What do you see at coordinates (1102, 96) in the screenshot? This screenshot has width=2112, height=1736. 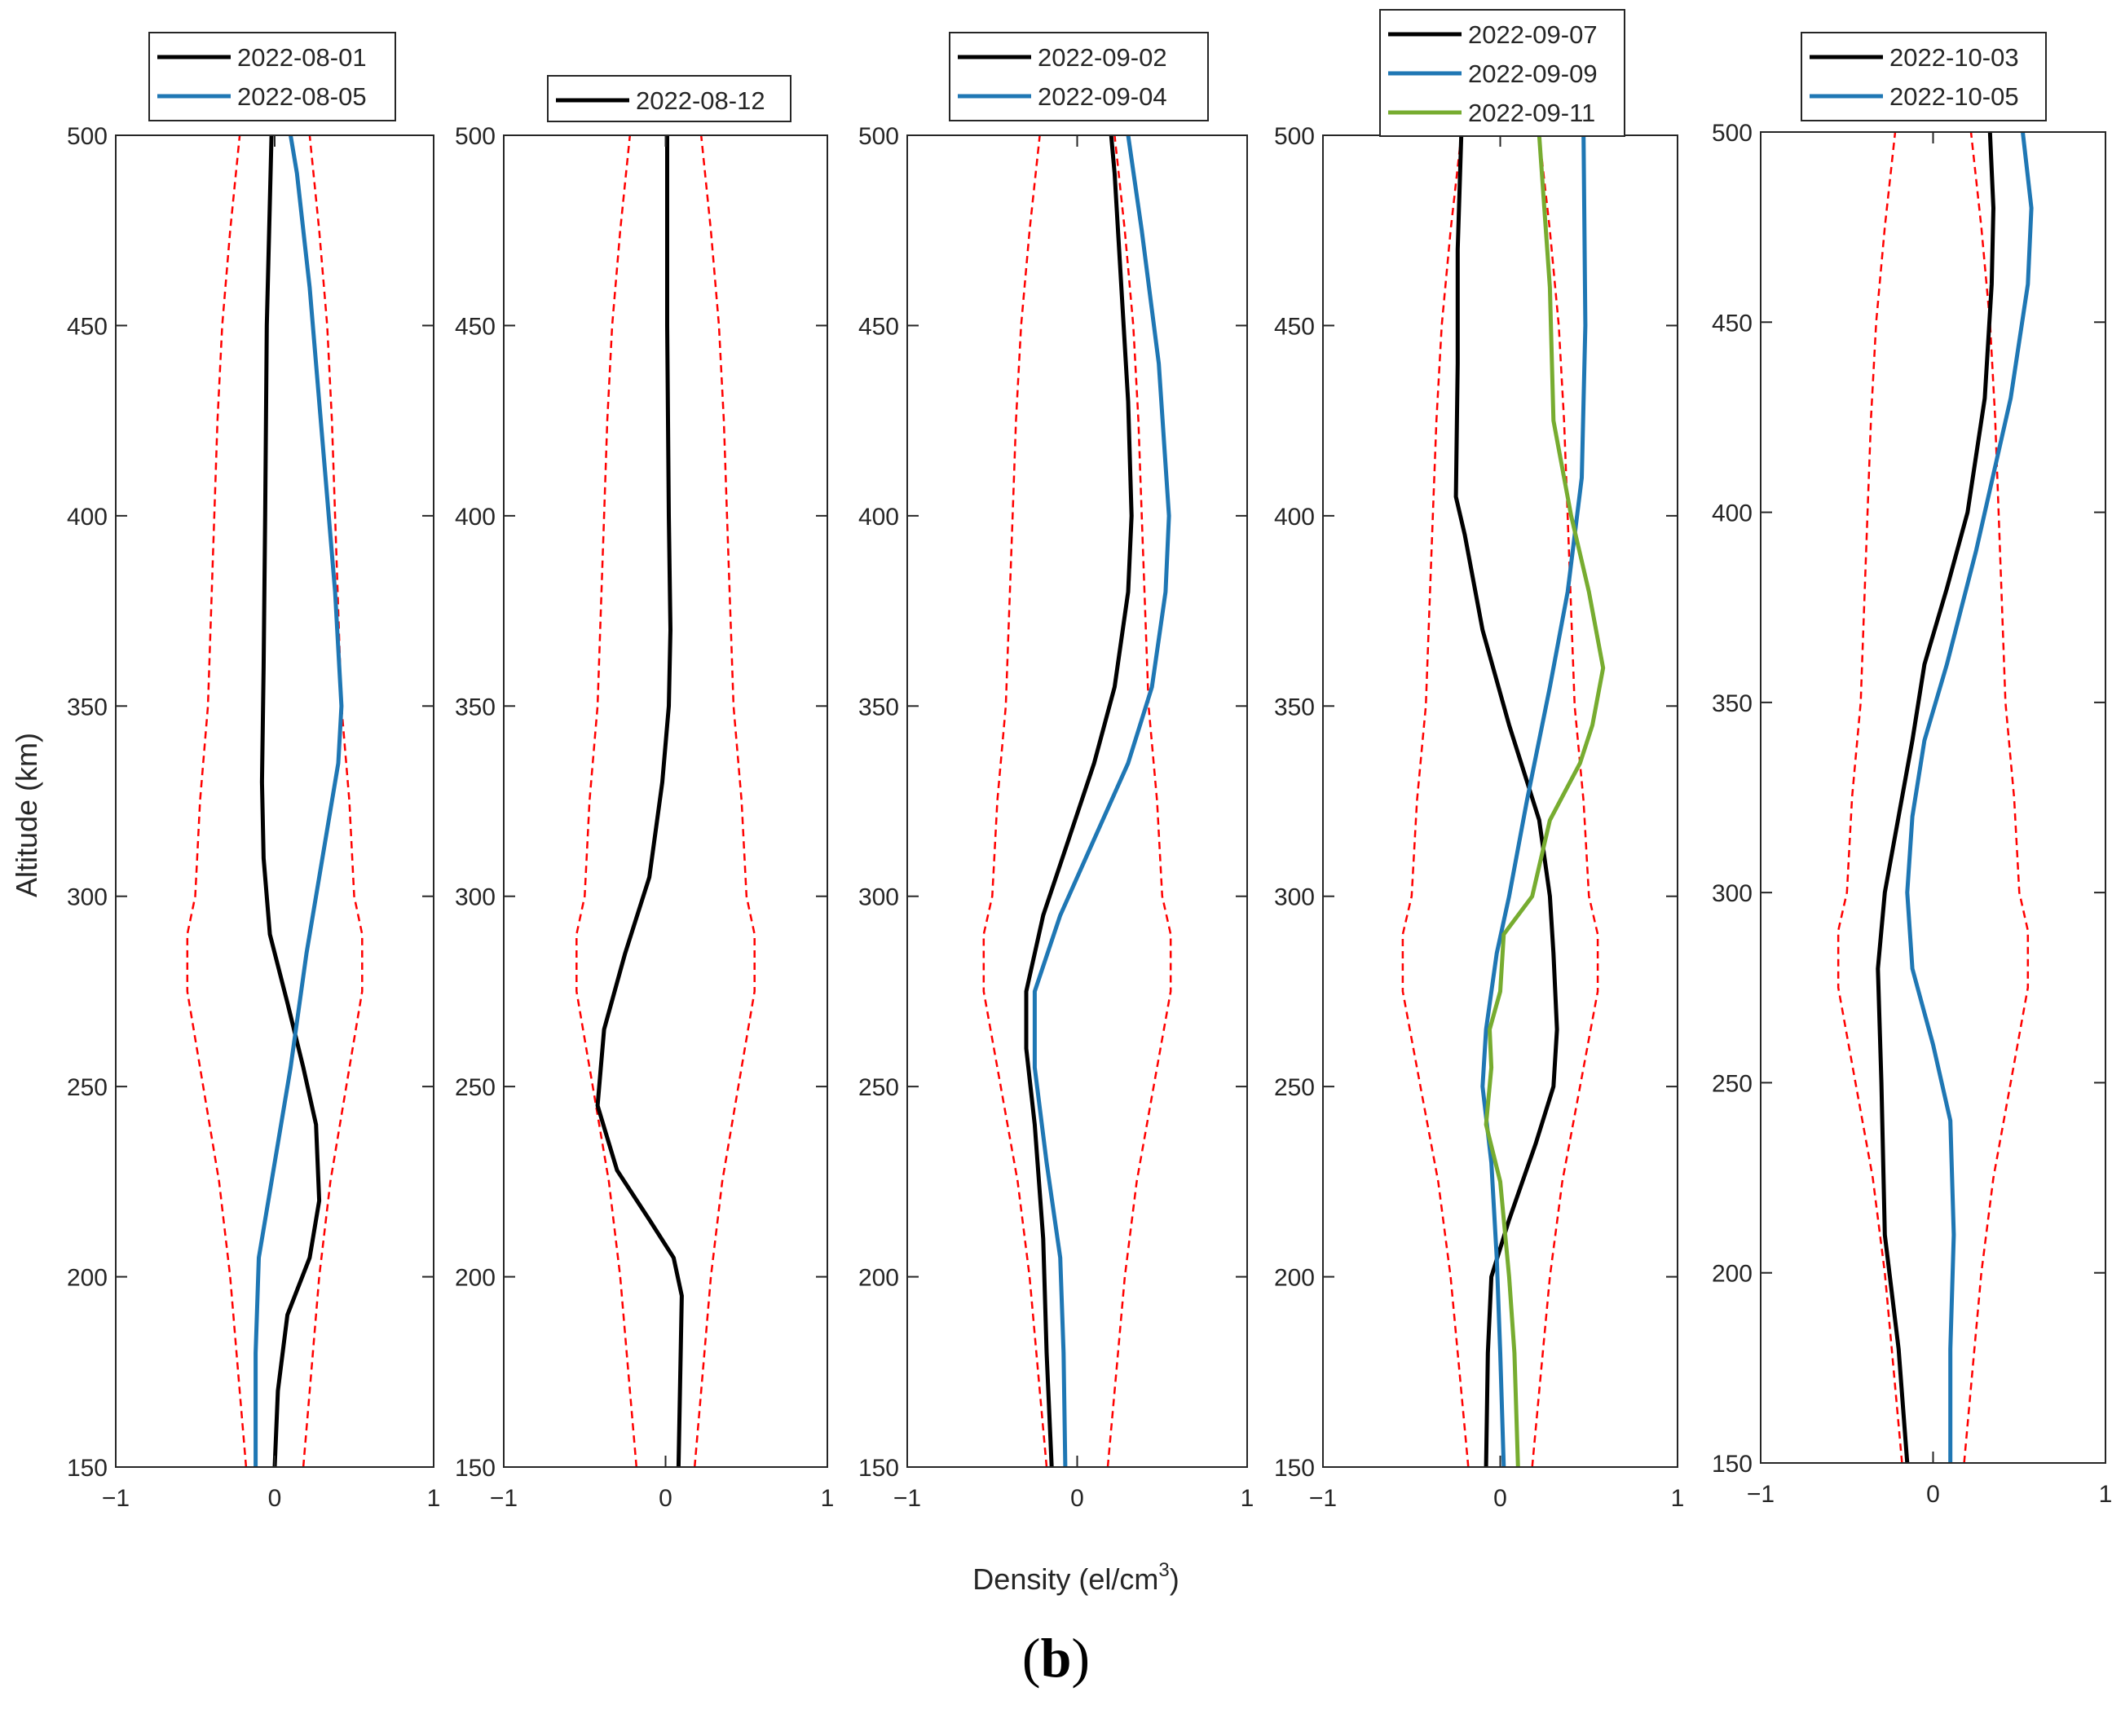 I see `legend-label: 2022-09-04` at bounding box center [1102, 96].